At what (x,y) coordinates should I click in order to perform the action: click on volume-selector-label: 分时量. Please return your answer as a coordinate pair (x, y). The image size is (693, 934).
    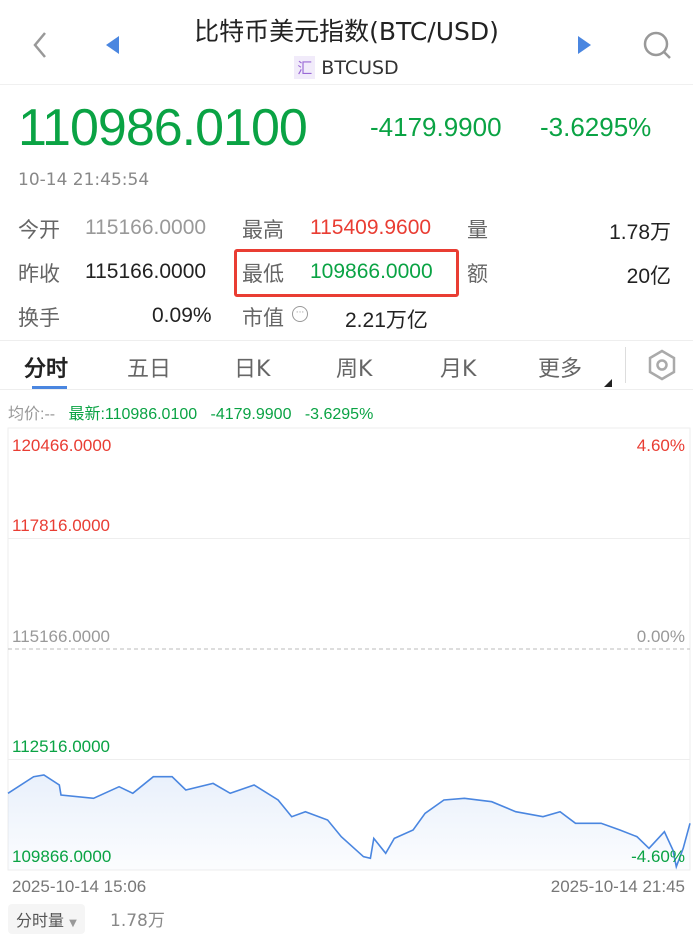
    Looking at the image, I should click on (40, 920).